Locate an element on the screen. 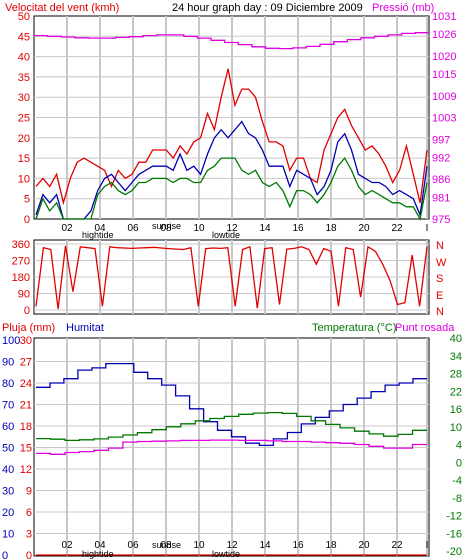 The image size is (465, 559). x-tick-label-top: 08 is located at coordinates (166, 228).